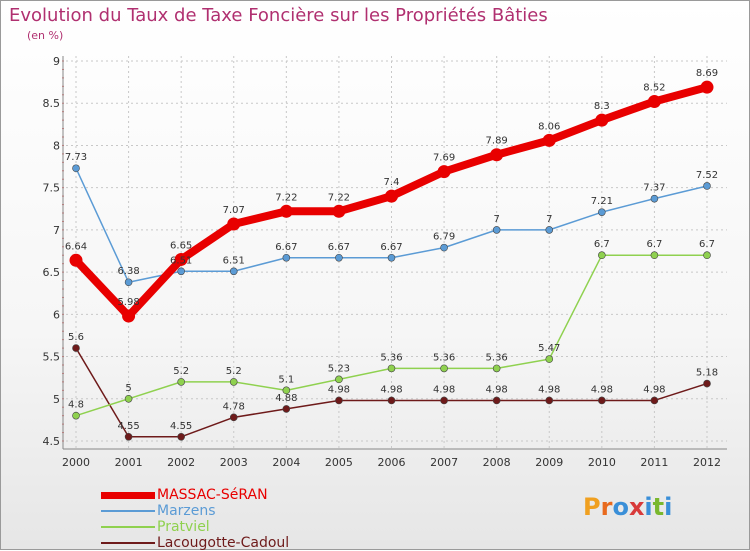  Describe the element at coordinates (444, 462) in the screenshot. I see `x-tick-label: 2007` at that location.